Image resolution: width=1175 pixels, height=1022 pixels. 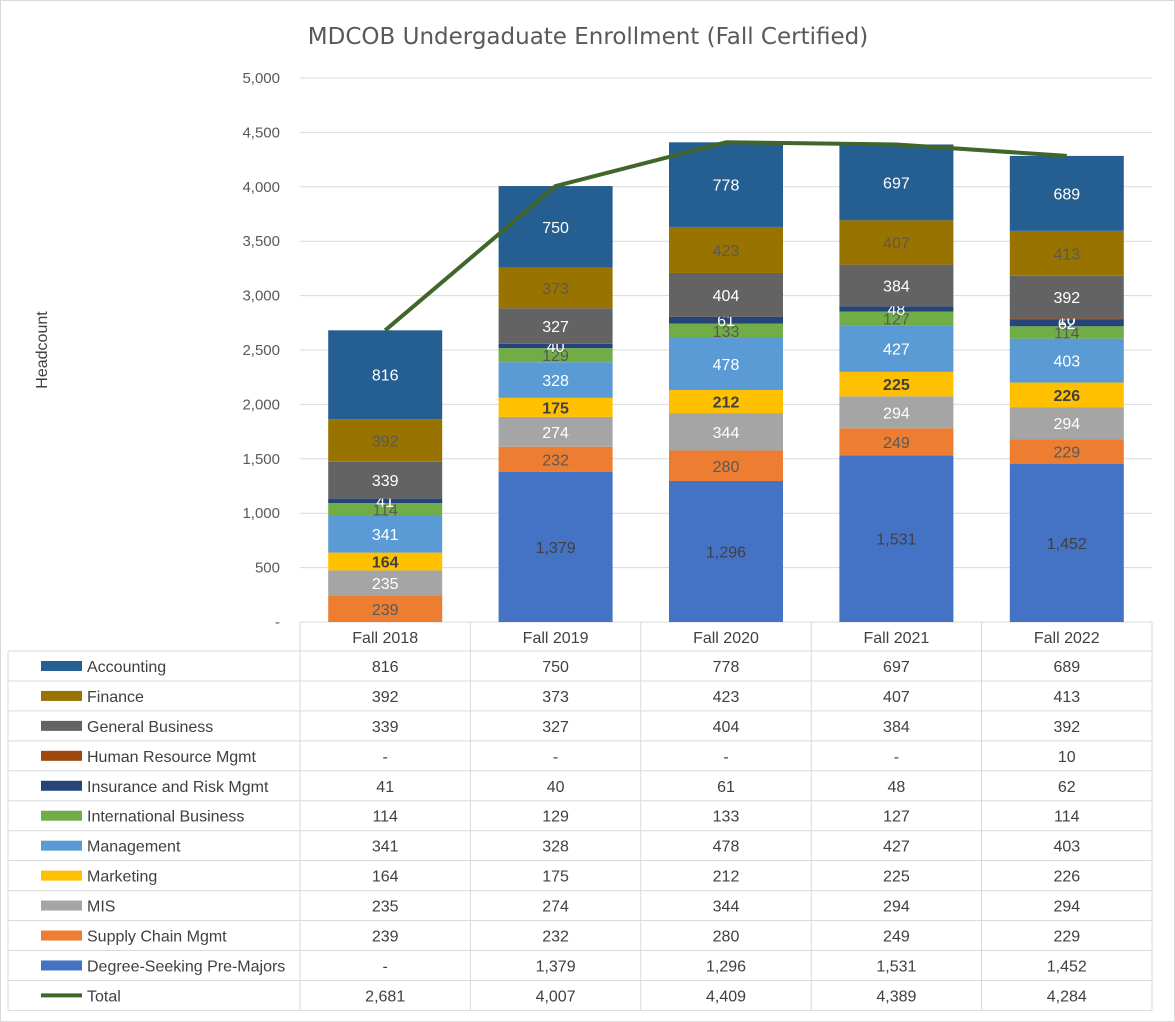 What do you see at coordinates (385, 610) in the screenshot?
I see `data-label-supply-chain-mgmt: 239` at bounding box center [385, 610].